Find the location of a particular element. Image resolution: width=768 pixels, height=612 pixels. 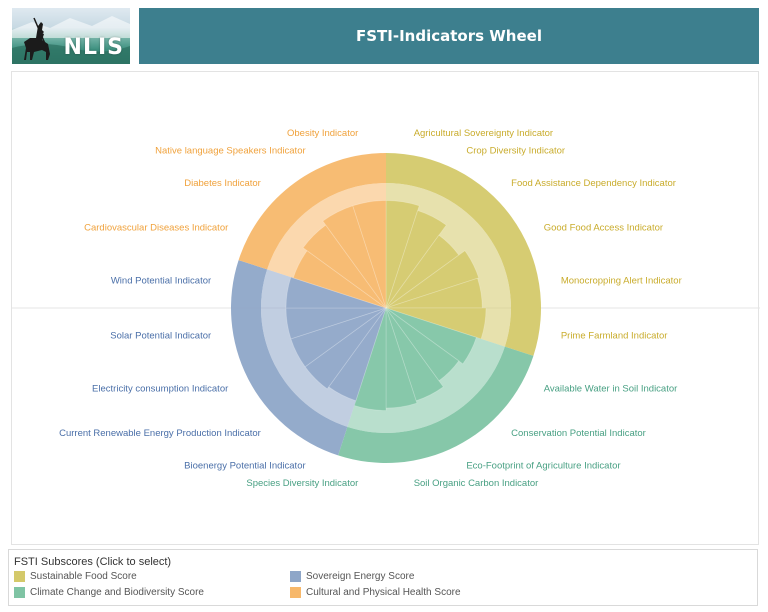

indicator-label-diabetes-indicator: Diabetes Indicator is located at coordinates (222, 183).